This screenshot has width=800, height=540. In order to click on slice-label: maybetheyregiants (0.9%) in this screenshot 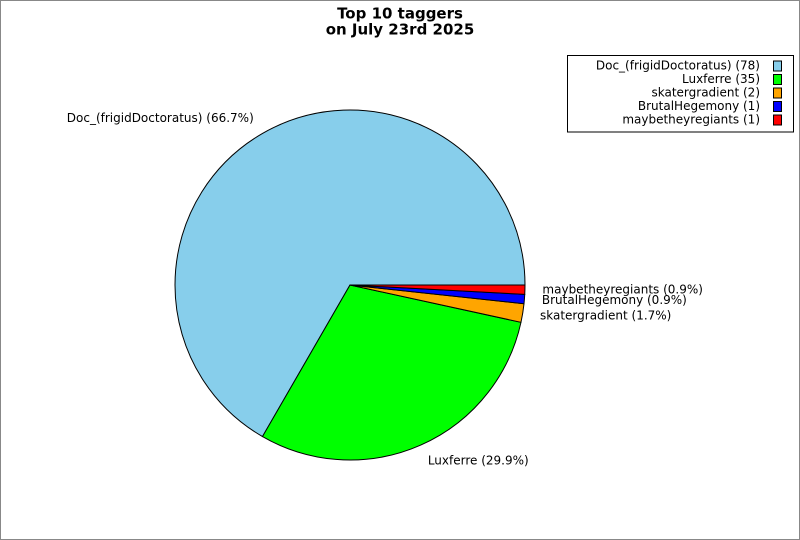, I will do `click(622, 290)`.